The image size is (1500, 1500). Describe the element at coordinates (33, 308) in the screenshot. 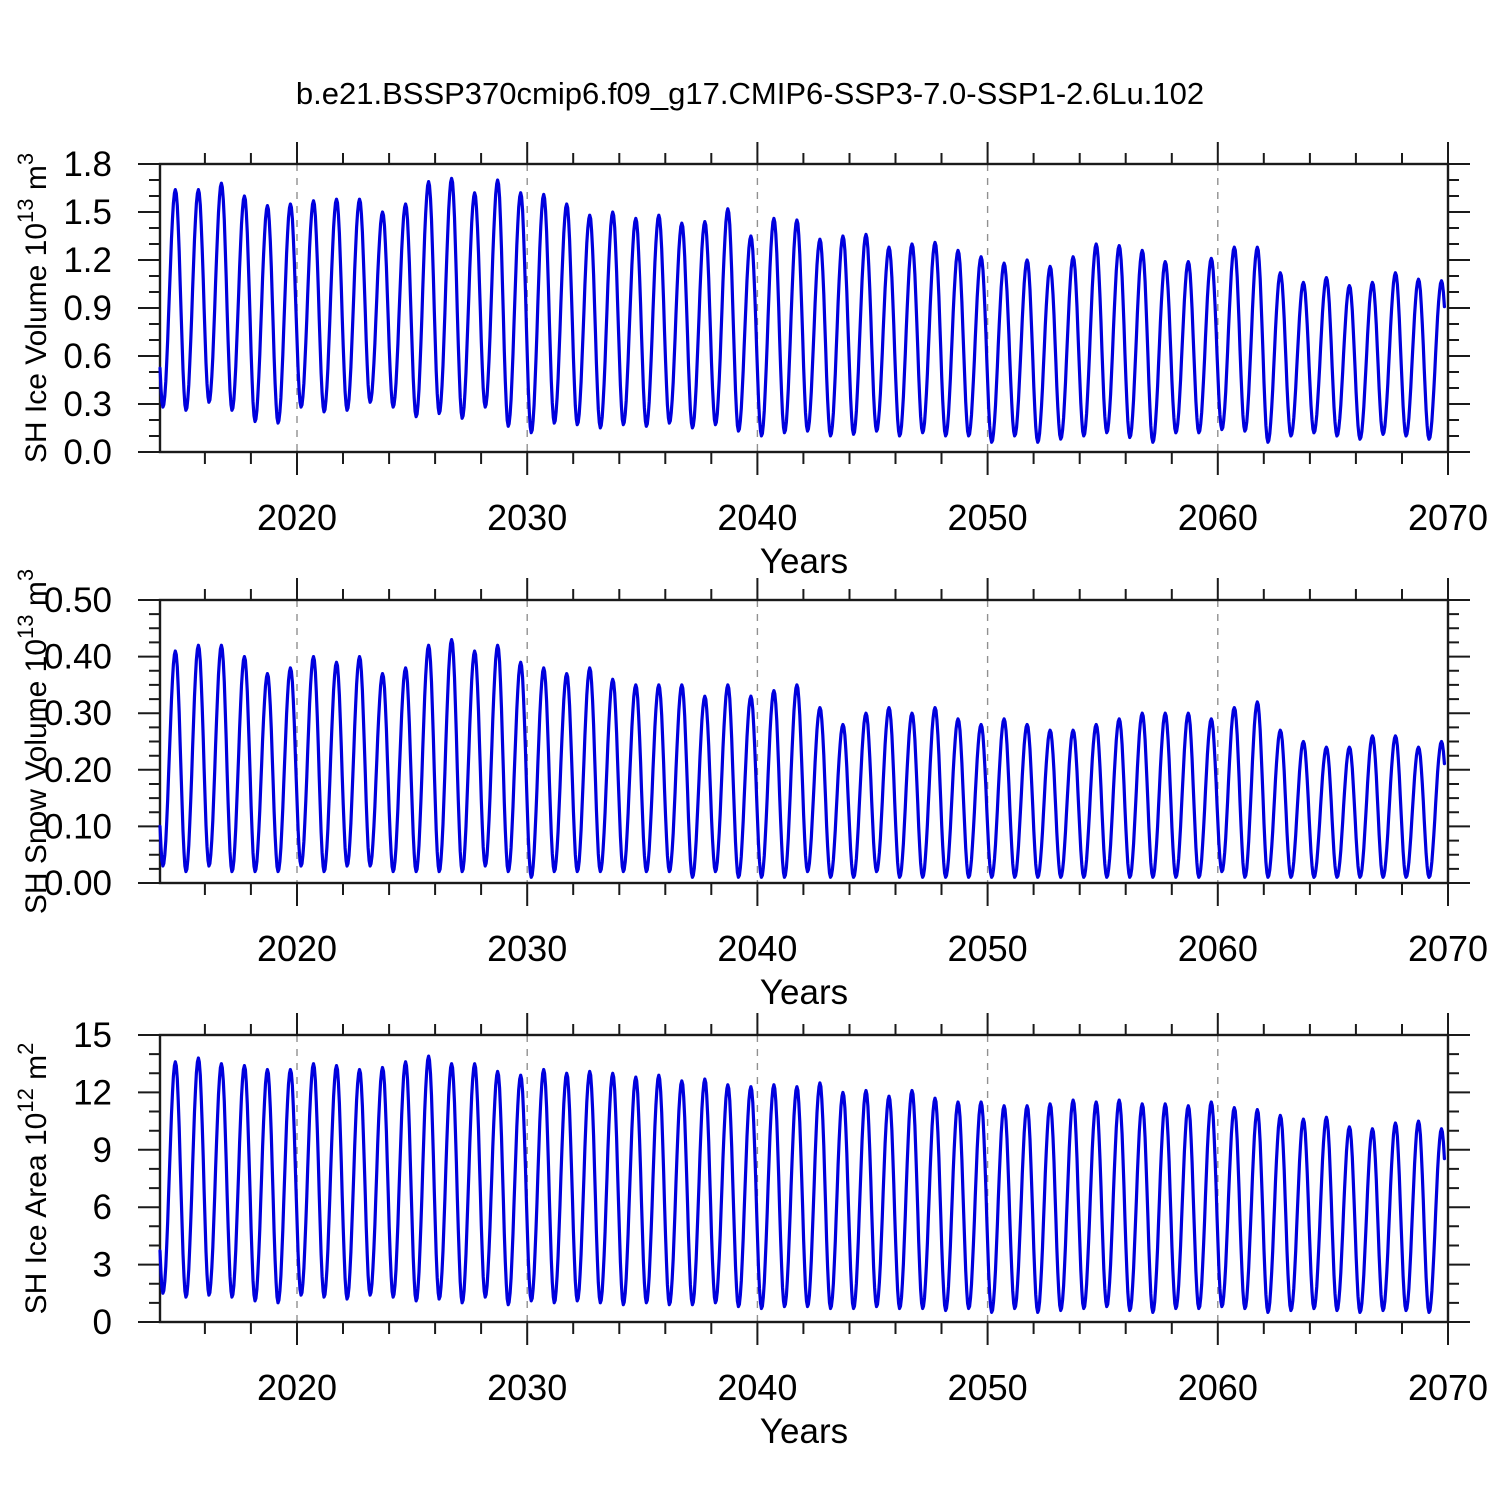

I see `ice-volume-ylabel: SH Ice Volume 1013 m3` at that location.